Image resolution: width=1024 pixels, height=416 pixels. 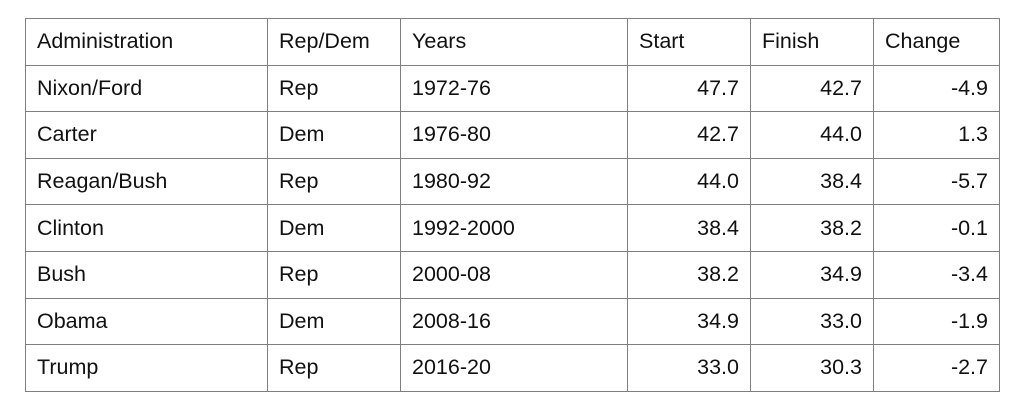 I want to click on table-cell: 1972-76, so click(x=514, y=88).